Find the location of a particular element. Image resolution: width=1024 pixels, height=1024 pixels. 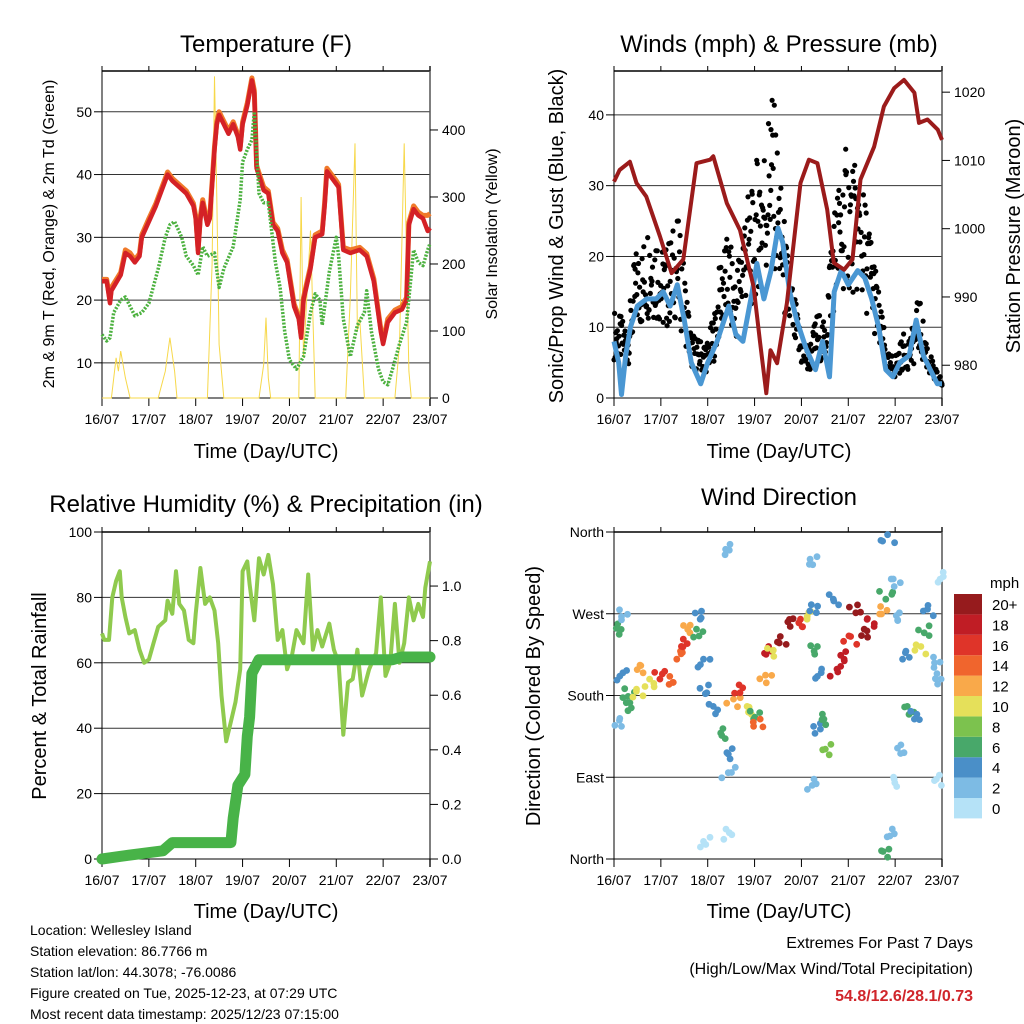

y2-tick-label: 1020 is located at coordinates (969, 92).